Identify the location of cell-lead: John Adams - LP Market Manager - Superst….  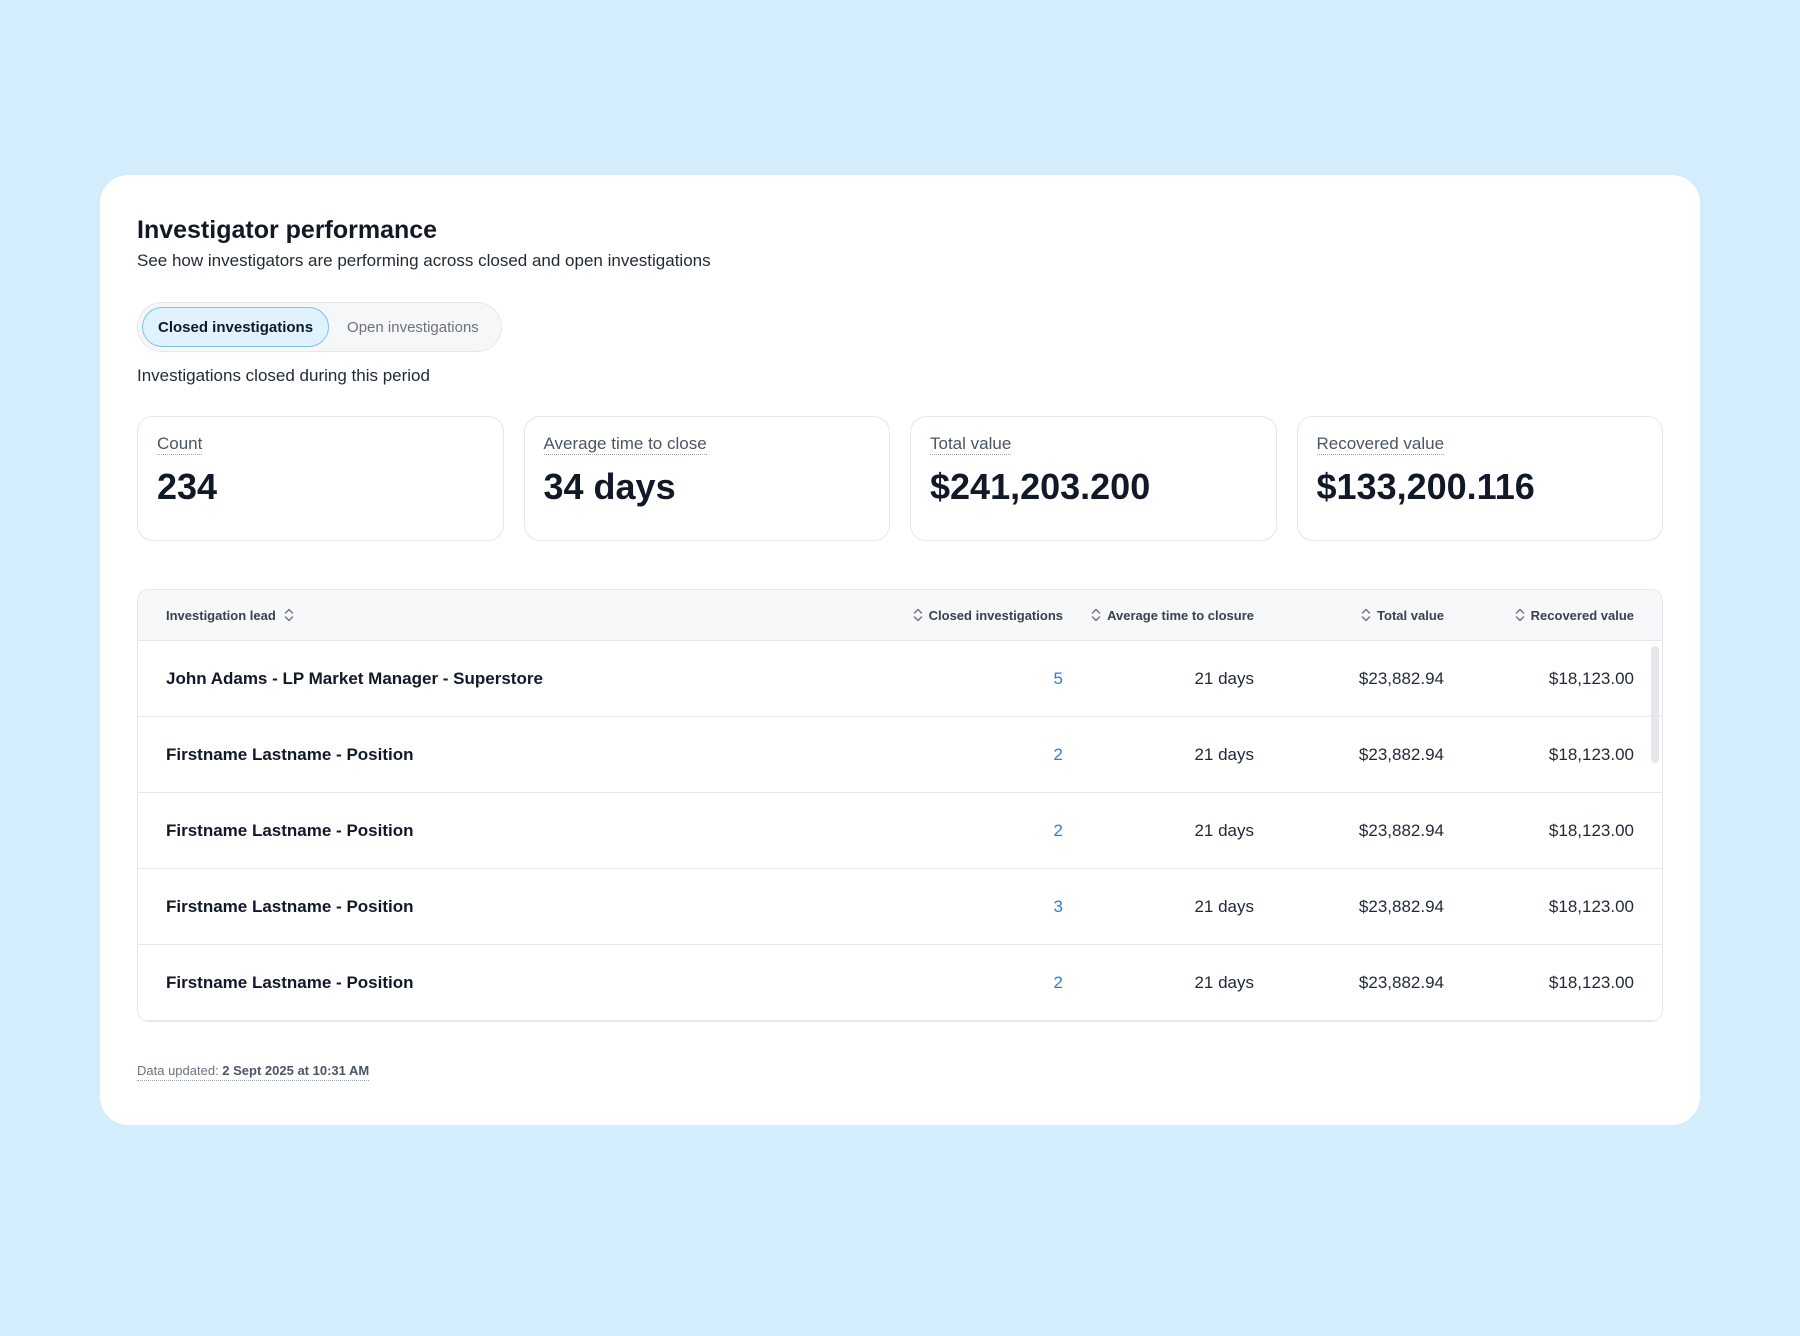
(354, 678).